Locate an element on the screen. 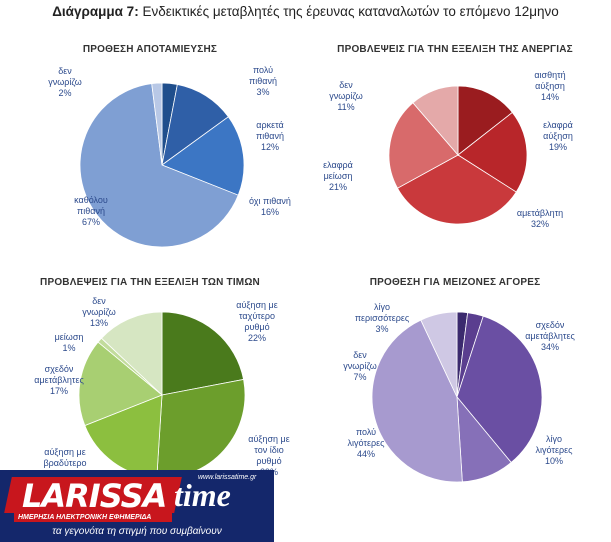 The image size is (611, 542). slice-data-label: σχεδόν αμετάβλητες 17% is located at coordinates (59, 380).